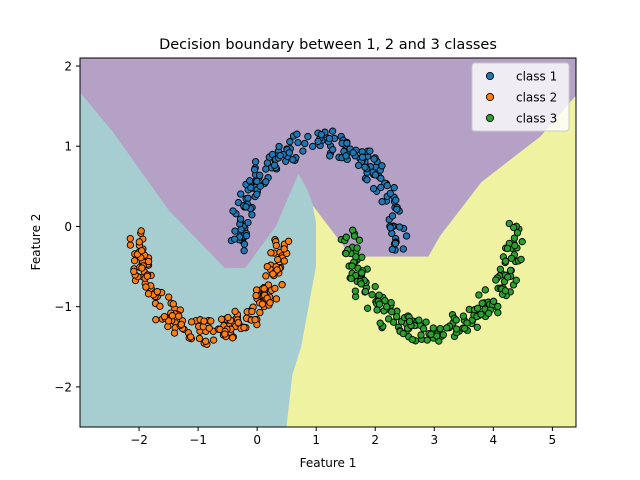 The height and width of the screenshot is (480, 640). I want to click on legend-label: class 3, so click(536, 119).